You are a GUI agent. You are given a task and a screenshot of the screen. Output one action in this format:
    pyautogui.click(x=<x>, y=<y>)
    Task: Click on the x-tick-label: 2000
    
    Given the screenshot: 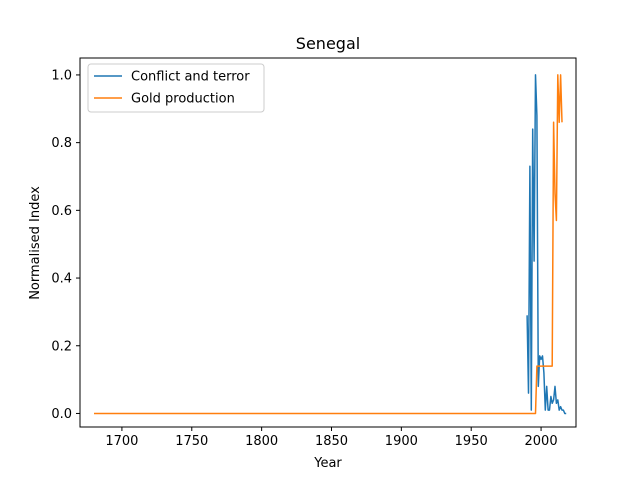 What is the action you would take?
    pyautogui.click(x=541, y=441)
    